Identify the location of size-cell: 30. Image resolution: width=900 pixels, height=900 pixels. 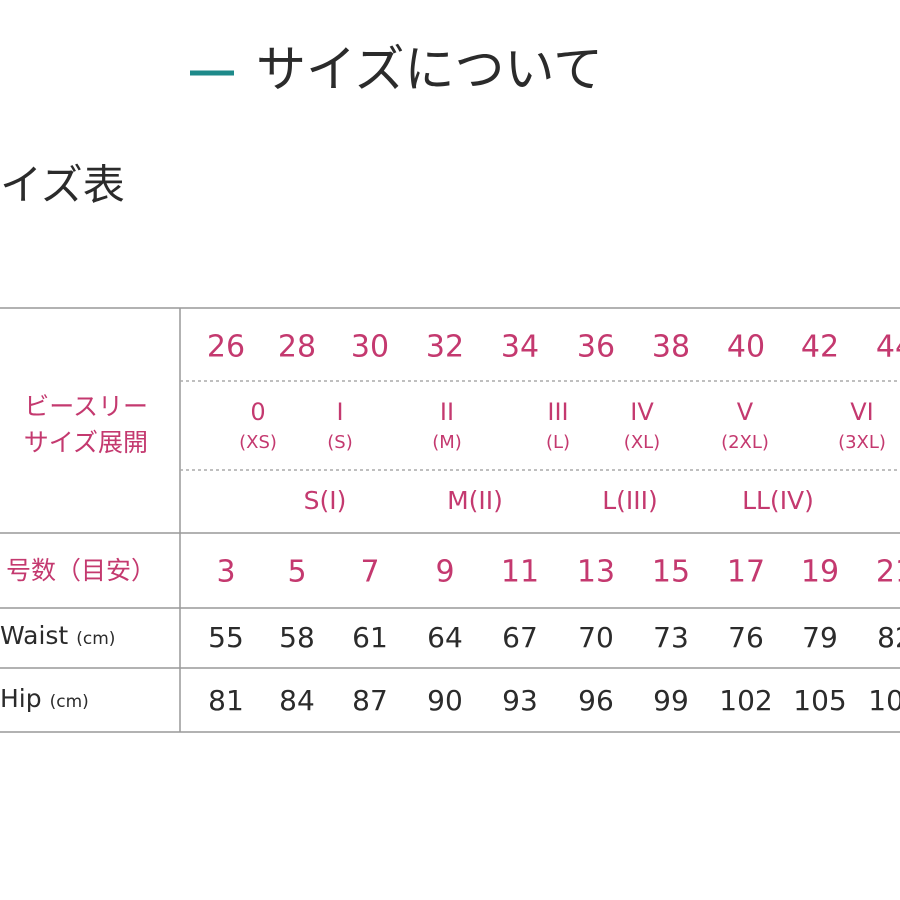
(370, 347).